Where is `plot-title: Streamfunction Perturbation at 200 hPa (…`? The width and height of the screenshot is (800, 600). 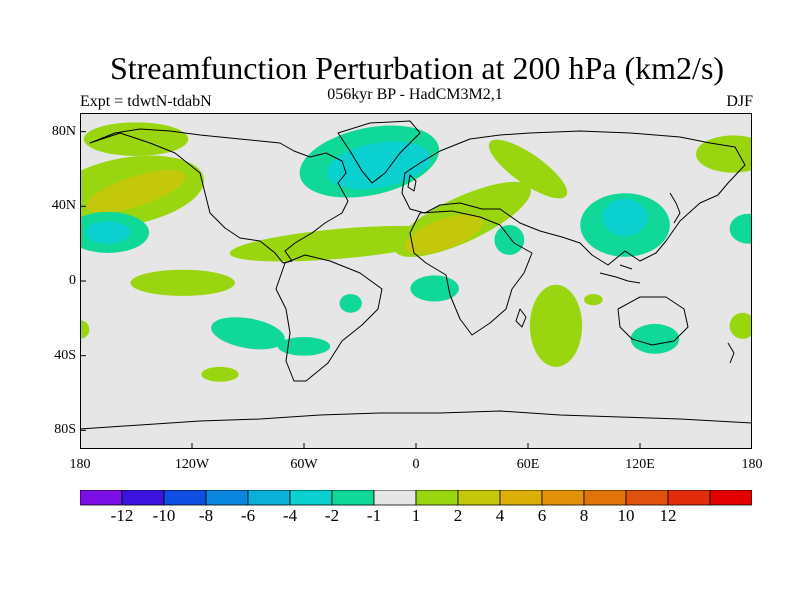
plot-title: Streamfunction Perturbation at 200 hPa (… is located at coordinates (417, 68).